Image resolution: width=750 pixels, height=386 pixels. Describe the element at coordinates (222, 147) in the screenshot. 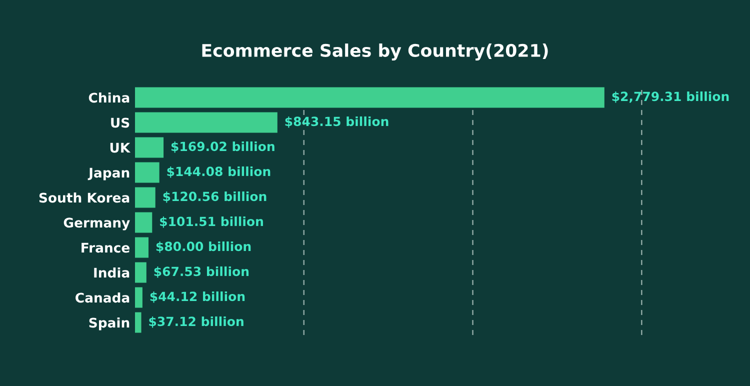

I see `data-label: $169.02 billion` at that location.